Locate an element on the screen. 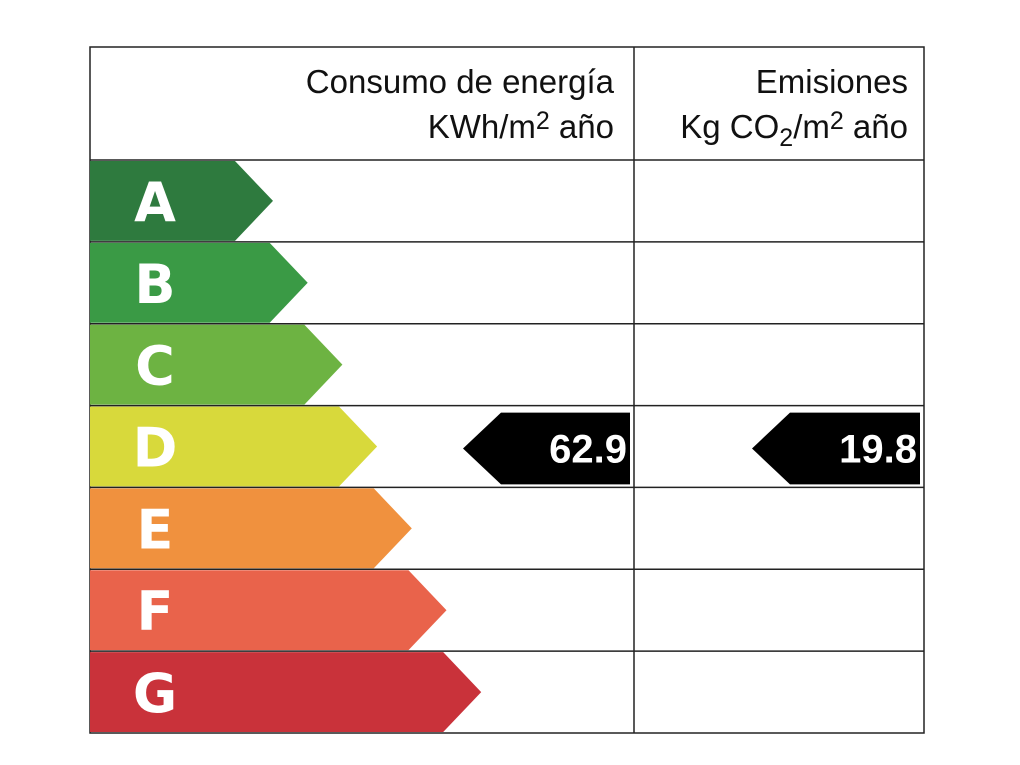 This screenshot has width=1020, height=765. rating-letter: F is located at coordinates (155, 611).